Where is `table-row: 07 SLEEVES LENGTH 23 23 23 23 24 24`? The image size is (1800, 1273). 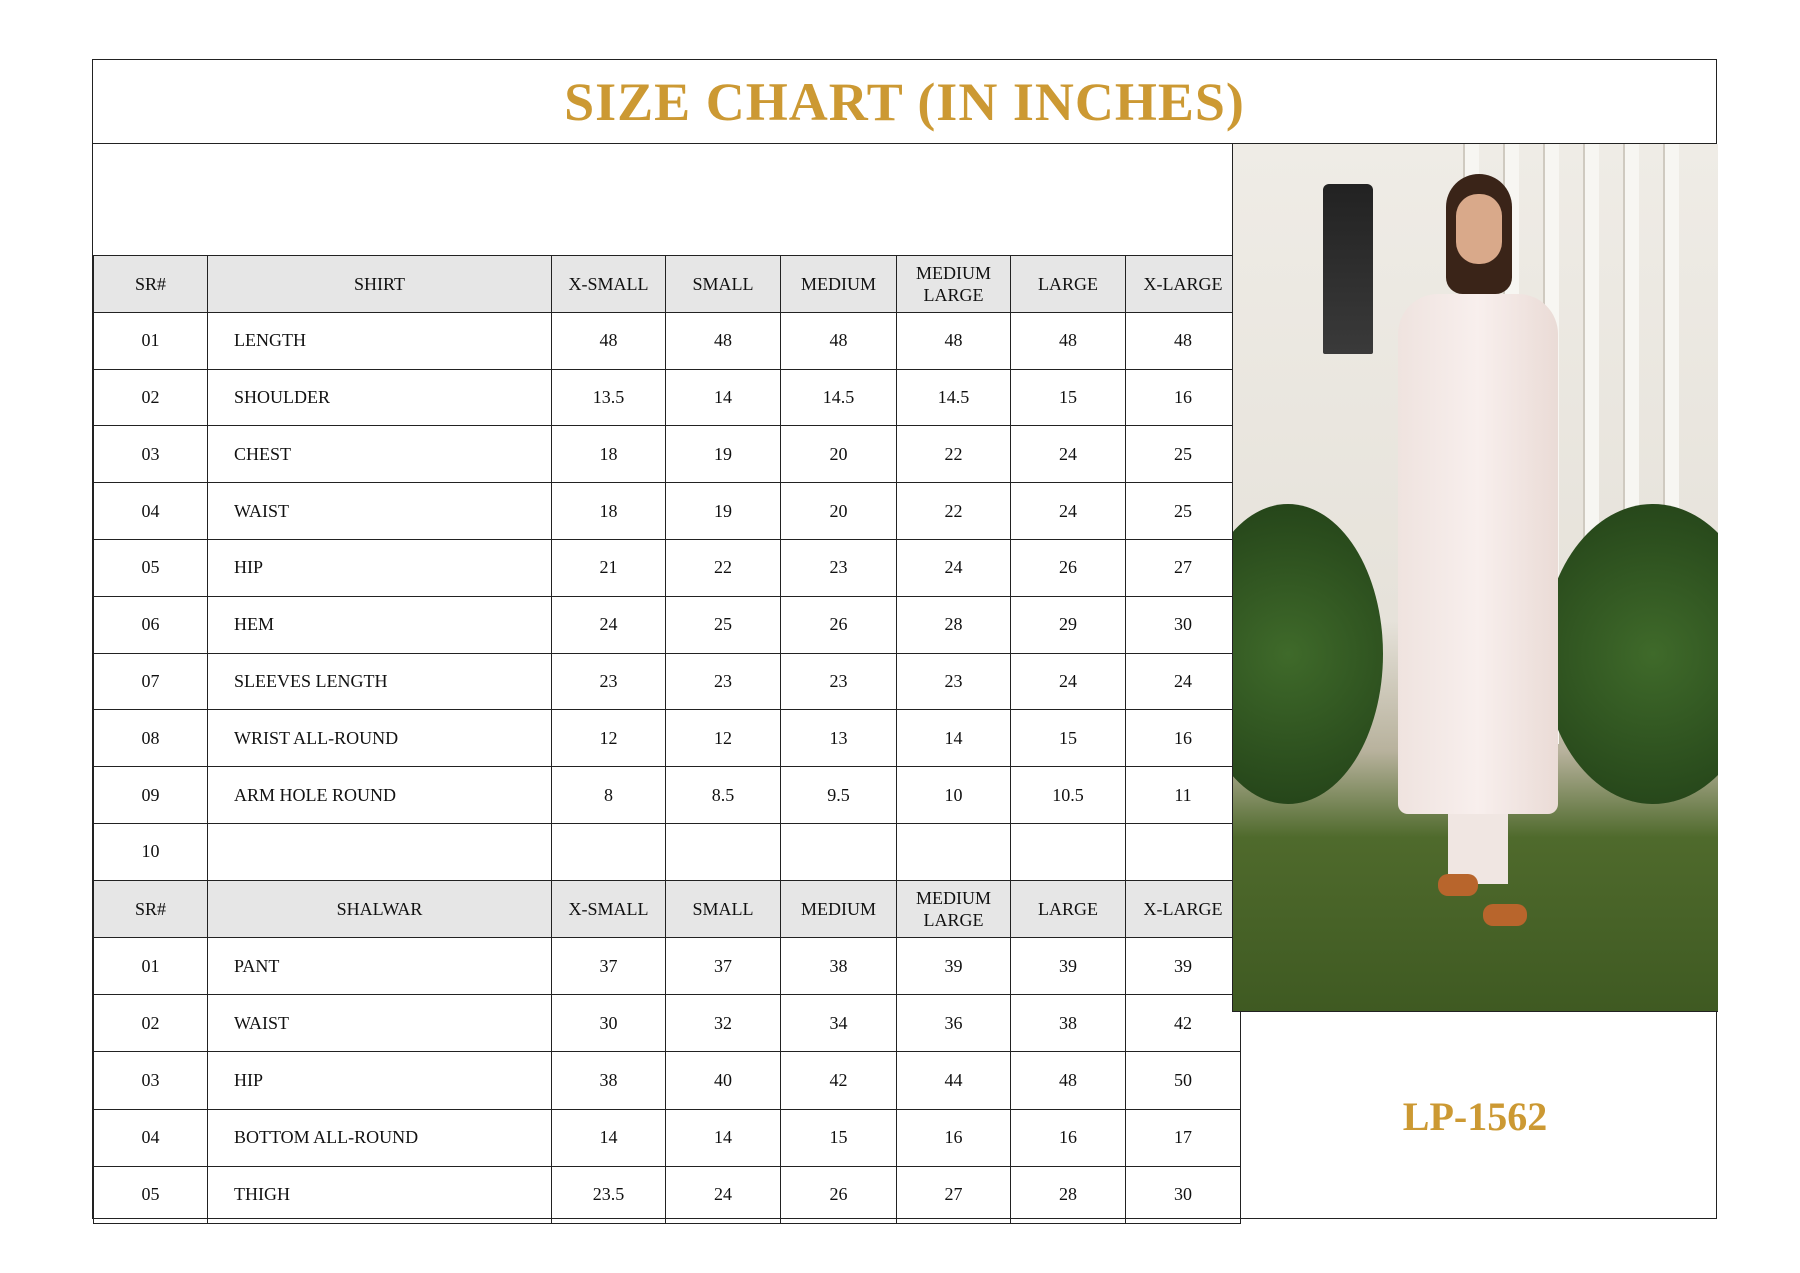
table-row: 07 SLEEVES LENGTH 23 23 23 23 24 24 is located at coordinates (667, 681).